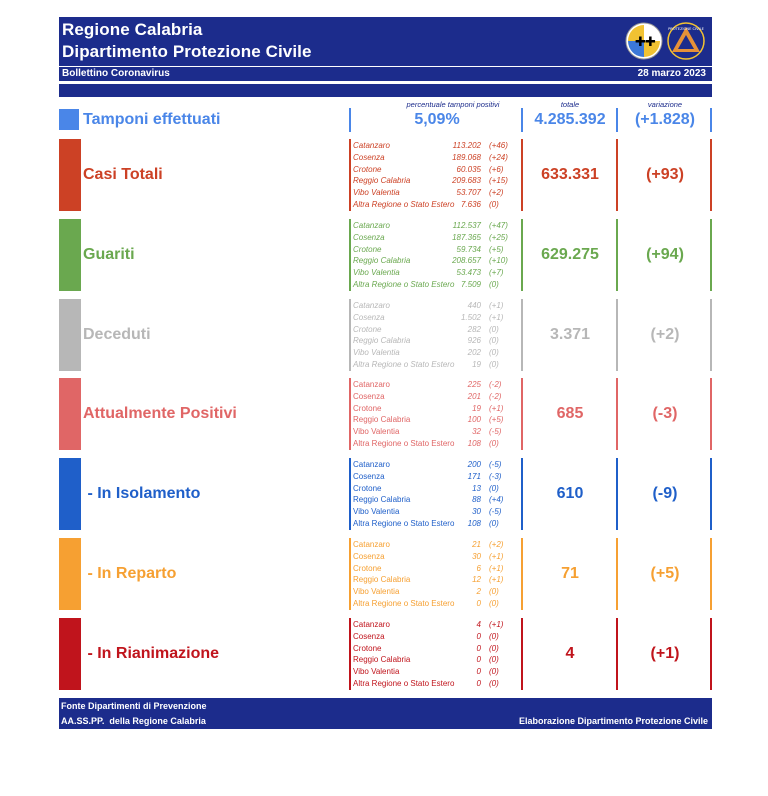 Image resolution: width=768 pixels, height=796 pixels. Describe the element at coordinates (430, 145) in the screenshot. I see `breakdown-row: Catanzaro 113.202 (+46)` at that location.